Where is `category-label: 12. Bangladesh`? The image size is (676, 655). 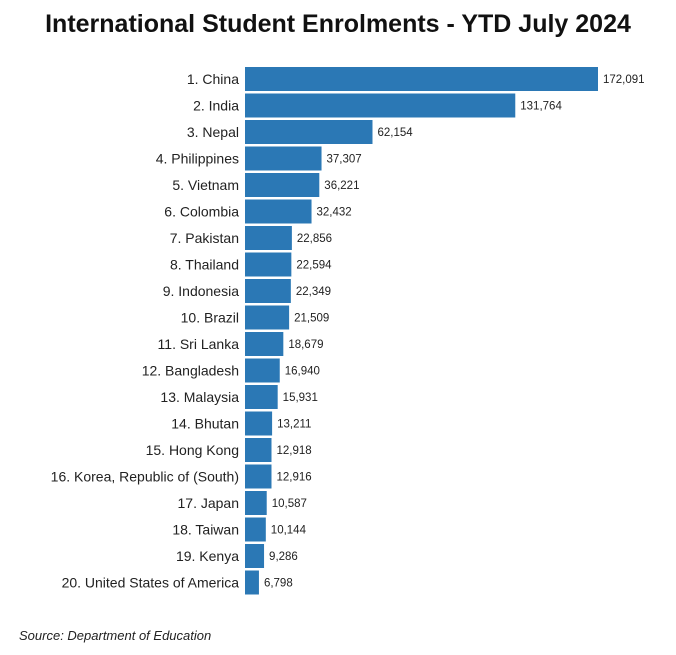 category-label: 12. Bangladesh is located at coordinates (190, 371).